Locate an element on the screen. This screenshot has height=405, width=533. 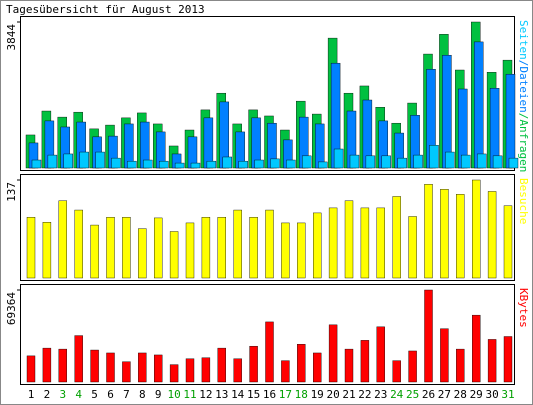
x-tick-label: 5 is located at coordinates (94, 394).